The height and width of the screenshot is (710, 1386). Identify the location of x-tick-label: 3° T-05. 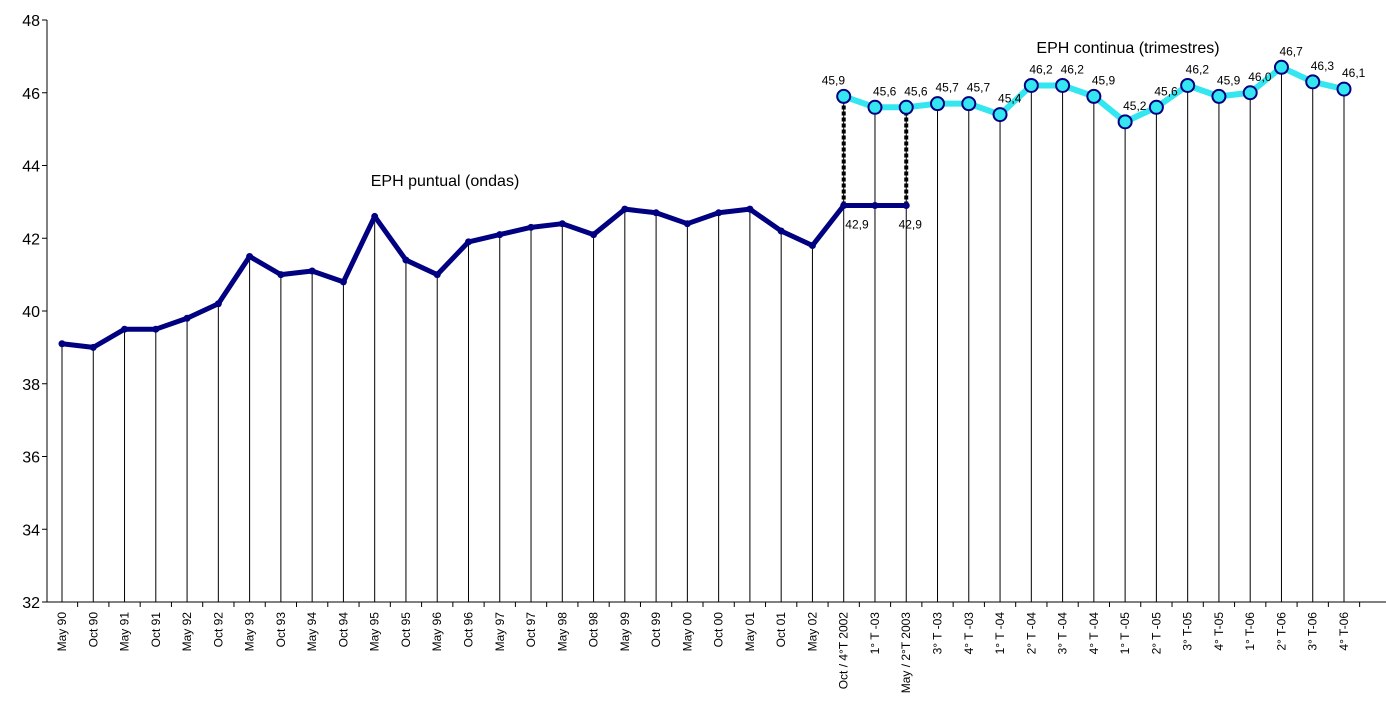
(1188, 631).